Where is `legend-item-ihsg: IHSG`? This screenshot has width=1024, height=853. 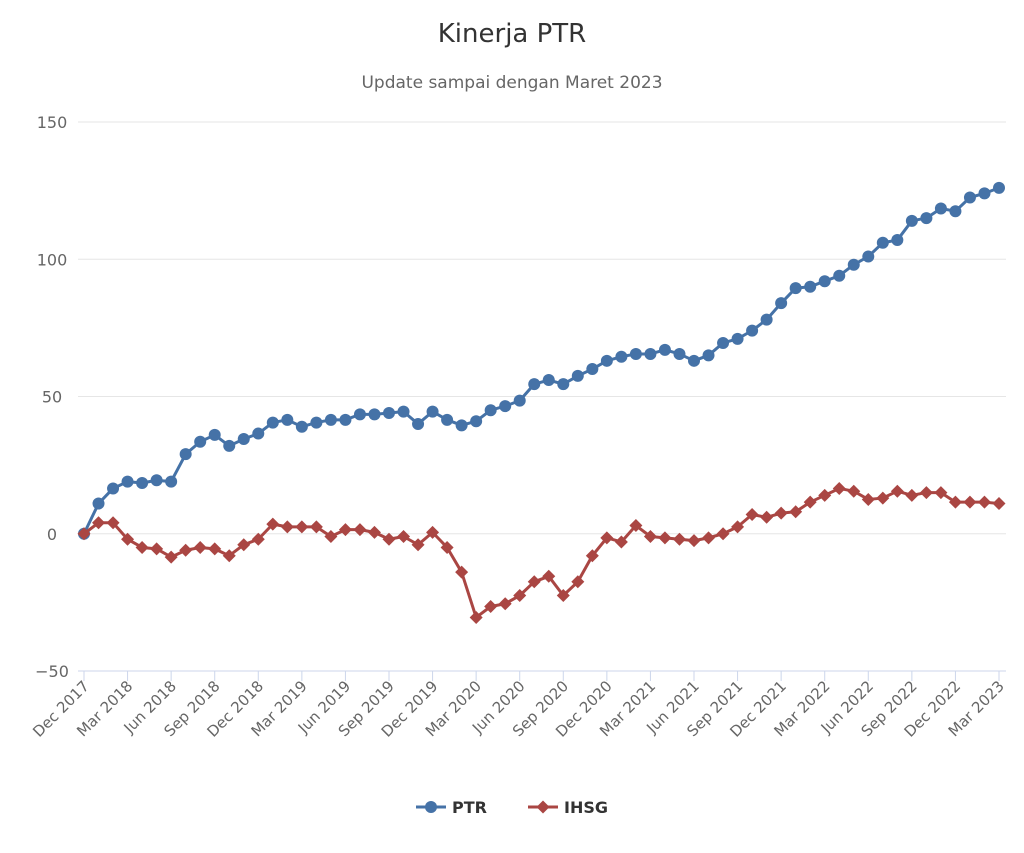
legend-item-ihsg: IHSG is located at coordinates (568, 807).